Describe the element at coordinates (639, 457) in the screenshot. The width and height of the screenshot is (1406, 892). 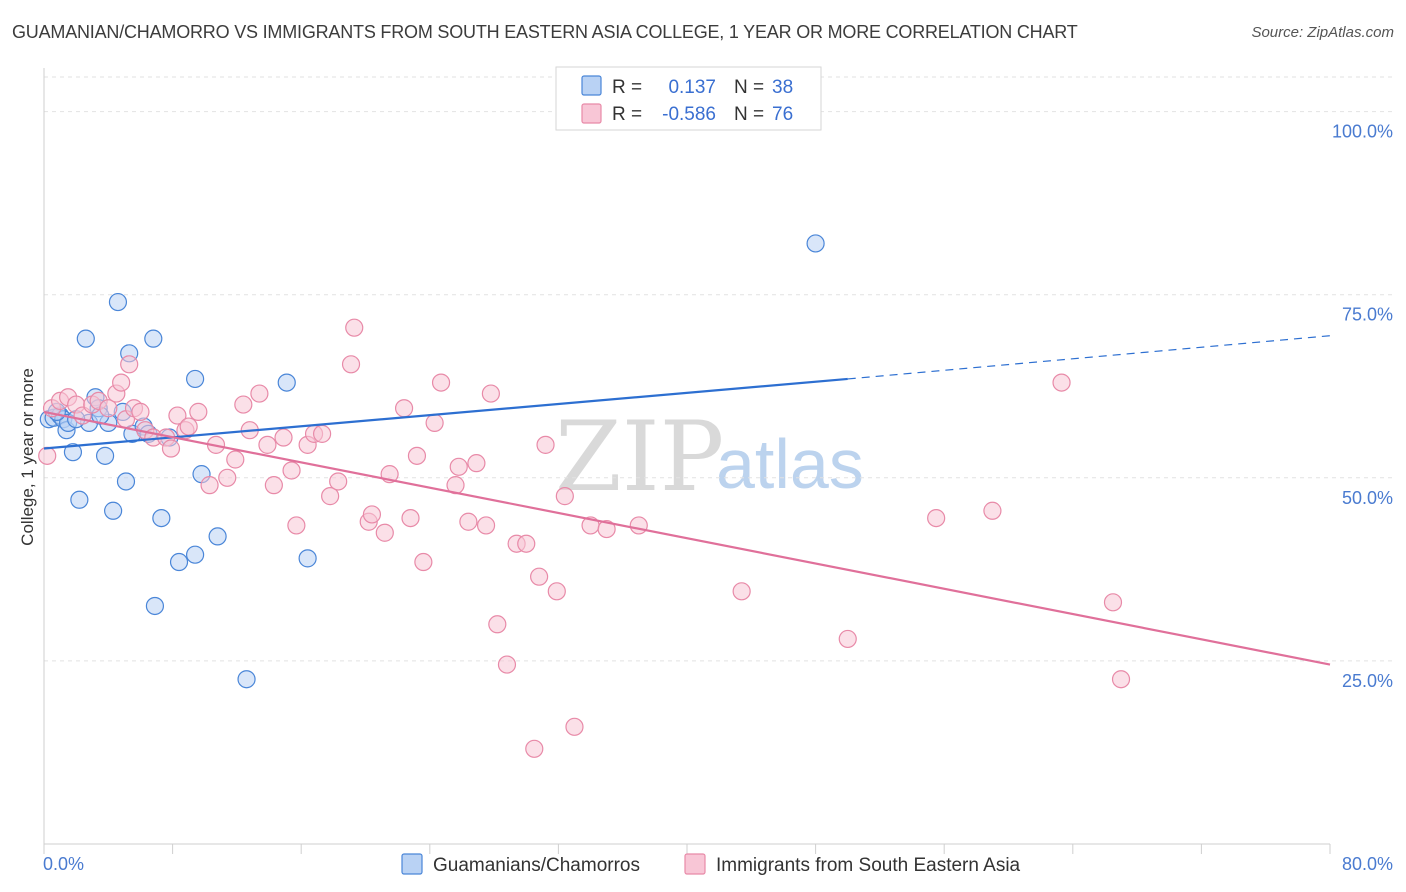
I see `watermark-zip: ZIP` at that location.